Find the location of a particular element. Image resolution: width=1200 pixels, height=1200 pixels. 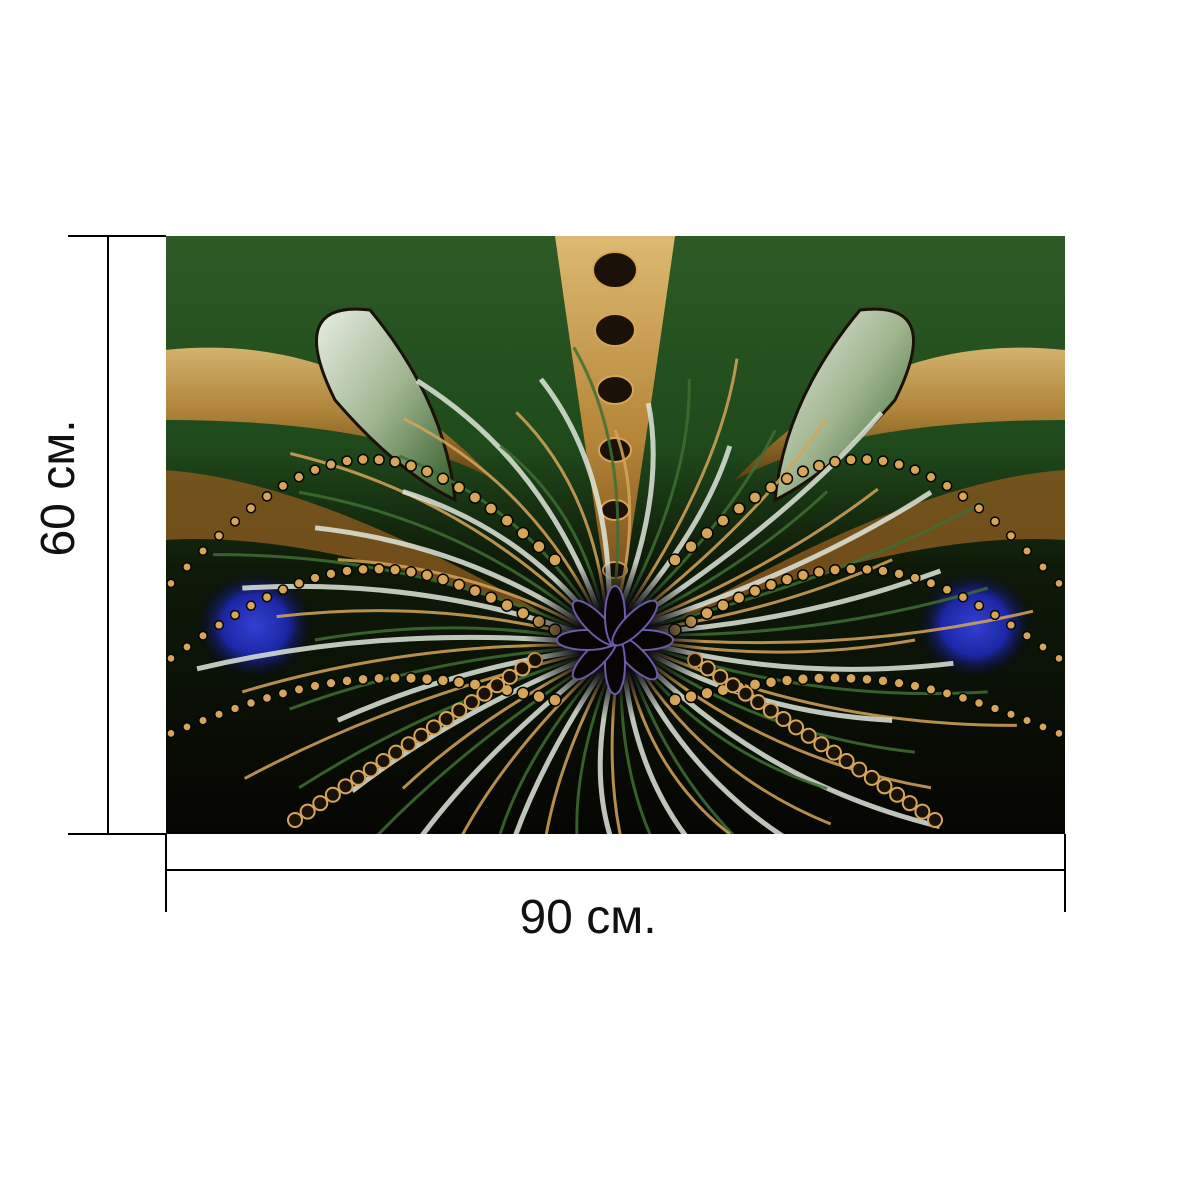

width-label: 90 см. is located at coordinates (588, 917).